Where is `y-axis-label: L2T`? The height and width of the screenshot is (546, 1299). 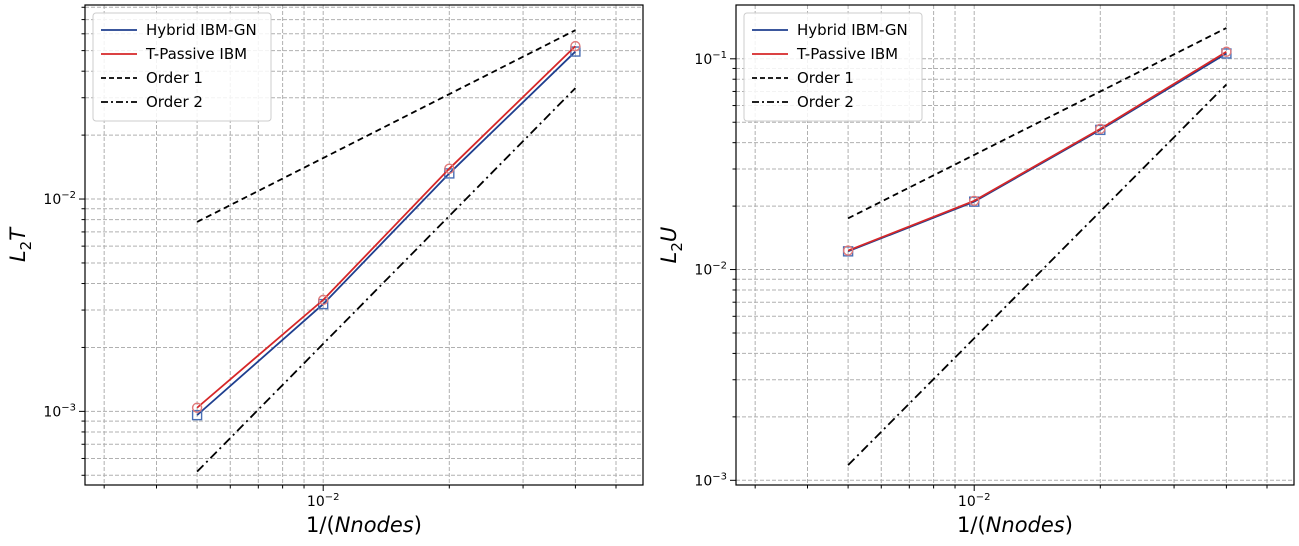 y-axis-label: L2T is located at coordinates (20, 244).